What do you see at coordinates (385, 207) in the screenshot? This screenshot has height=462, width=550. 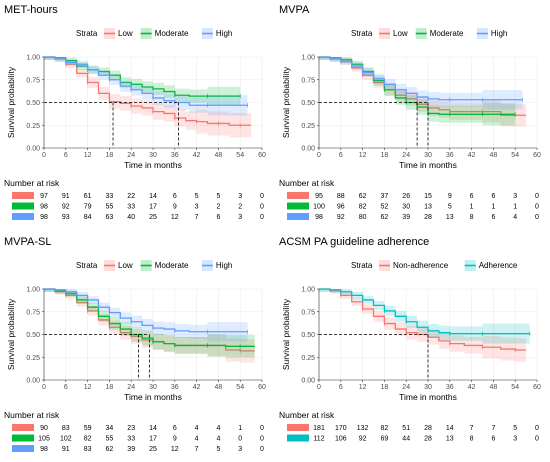 I see `risk-cell: 52` at bounding box center [385, 207].